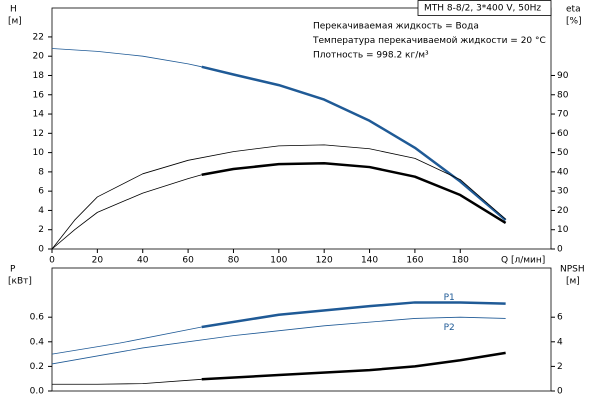 This screenshot has width=600, height=400. Describe the element at coordinates (98, 261) in the screenshot. I see `x-tick-label: 20` at that location.